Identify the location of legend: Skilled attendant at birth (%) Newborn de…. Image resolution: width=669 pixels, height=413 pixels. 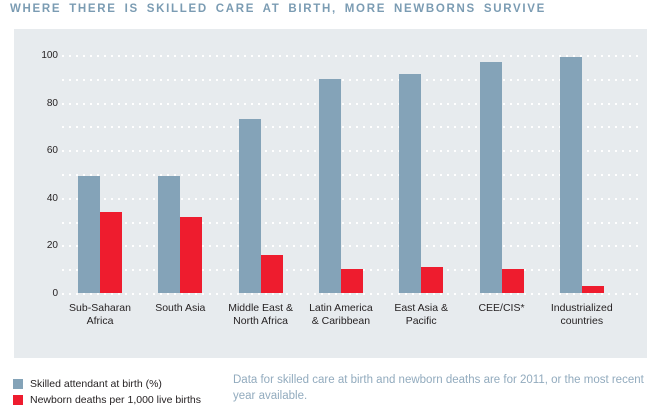
(107, 392).